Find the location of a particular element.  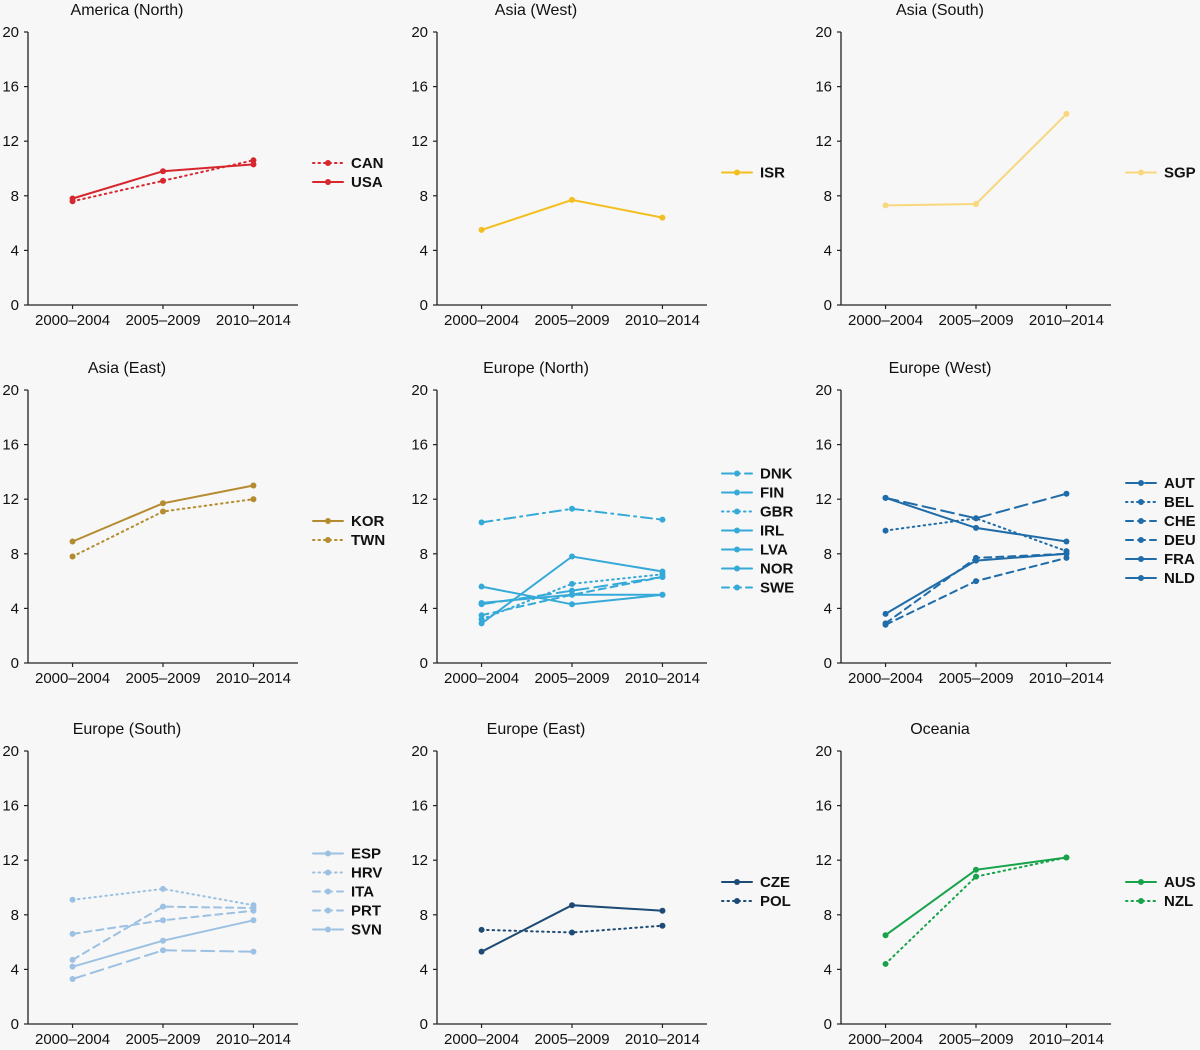

chart-title: America (North) is located at coordinates (127, 10).